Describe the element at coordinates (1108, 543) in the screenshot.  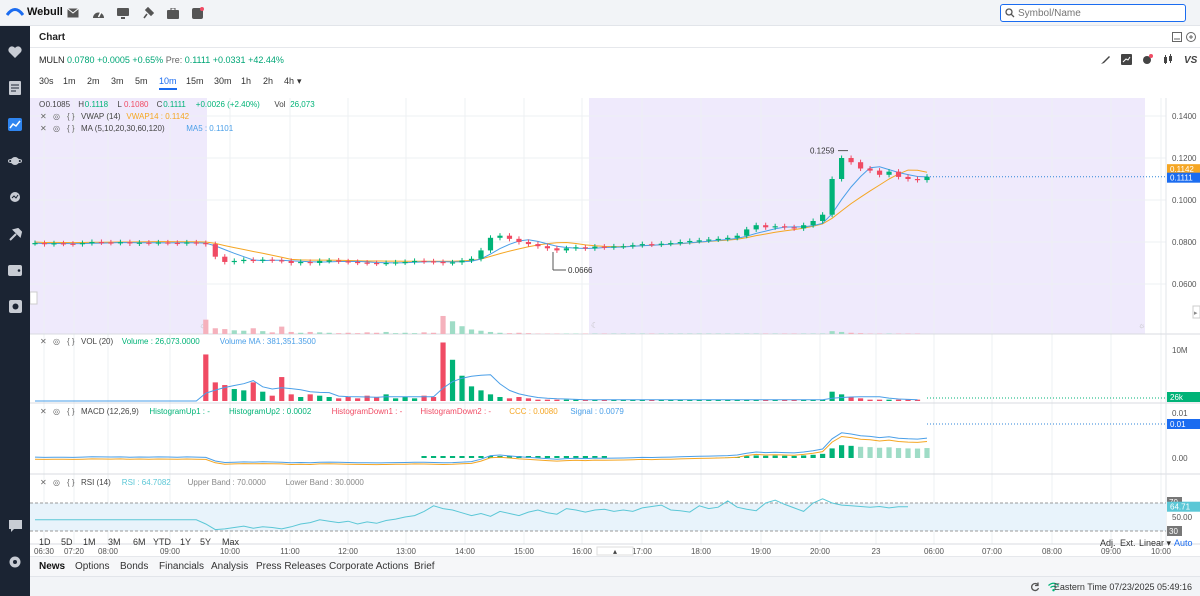
I see `adj-toggle: Adj.` at that location.